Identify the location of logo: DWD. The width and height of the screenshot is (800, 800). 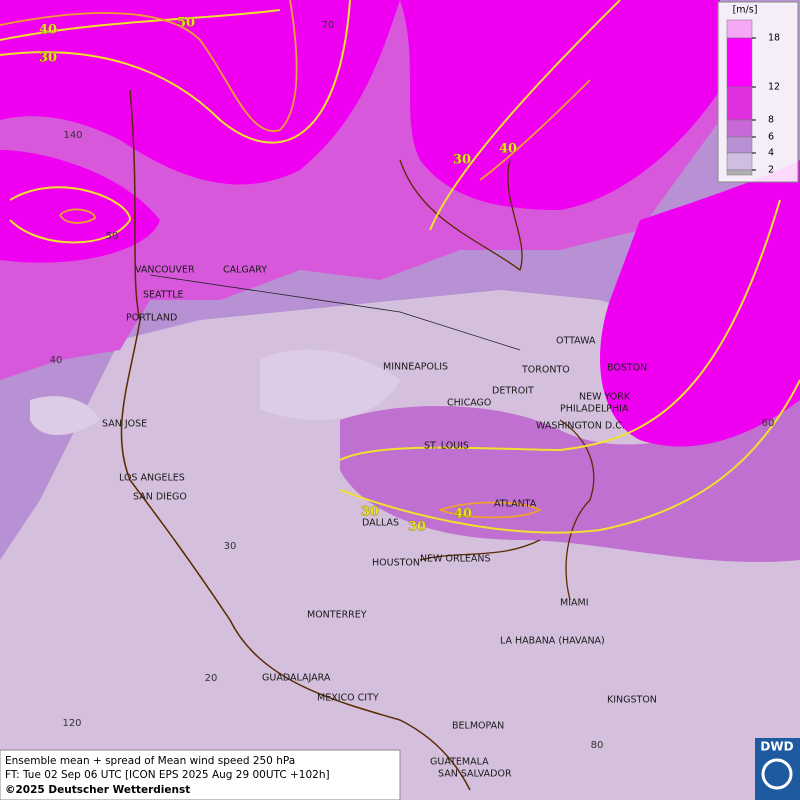
(776, 747).